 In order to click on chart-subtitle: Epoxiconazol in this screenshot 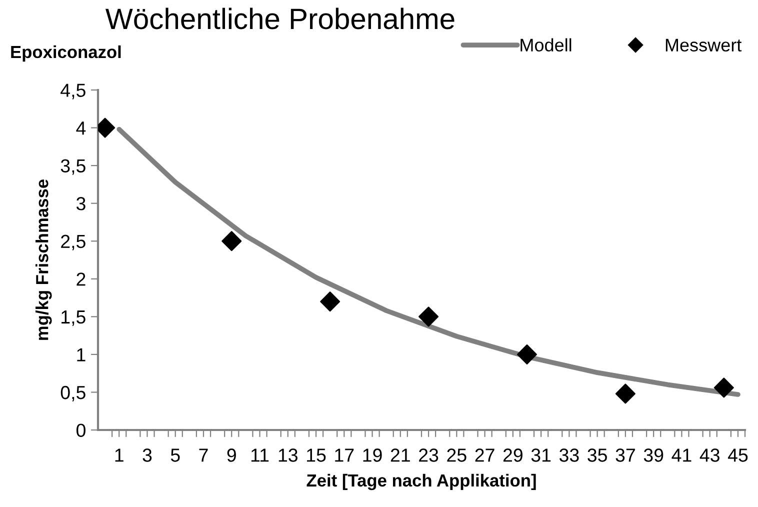, I will do `click(66, 53)`.